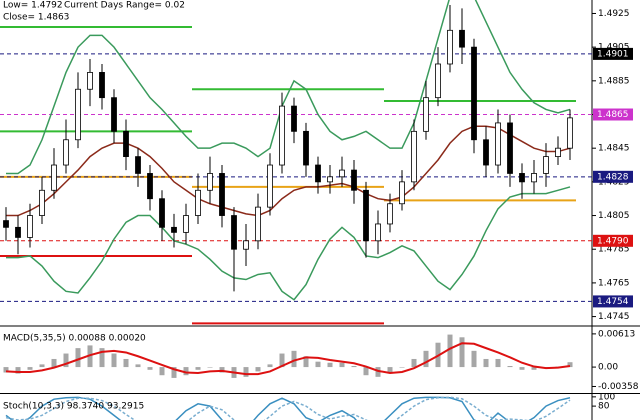 This screenshot has width=640, height=420. Describe the element at coordinates (618, 387) in the screenshot. I see `y-tick-label: -0.00358` at that location.